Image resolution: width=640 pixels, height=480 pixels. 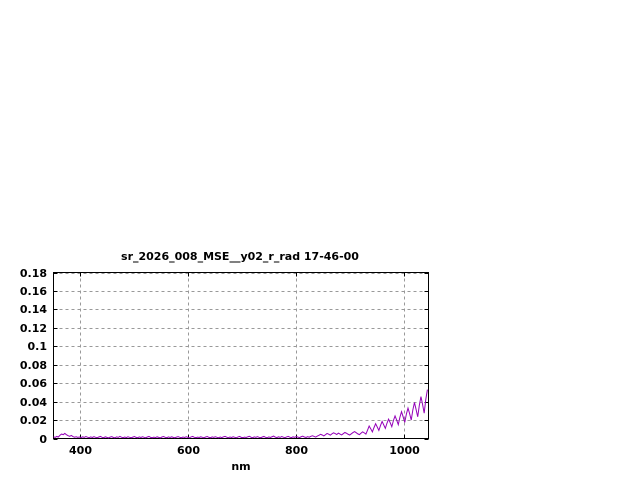 I want to click on y-tick-label: 0.12, so click(x=33, y=328).